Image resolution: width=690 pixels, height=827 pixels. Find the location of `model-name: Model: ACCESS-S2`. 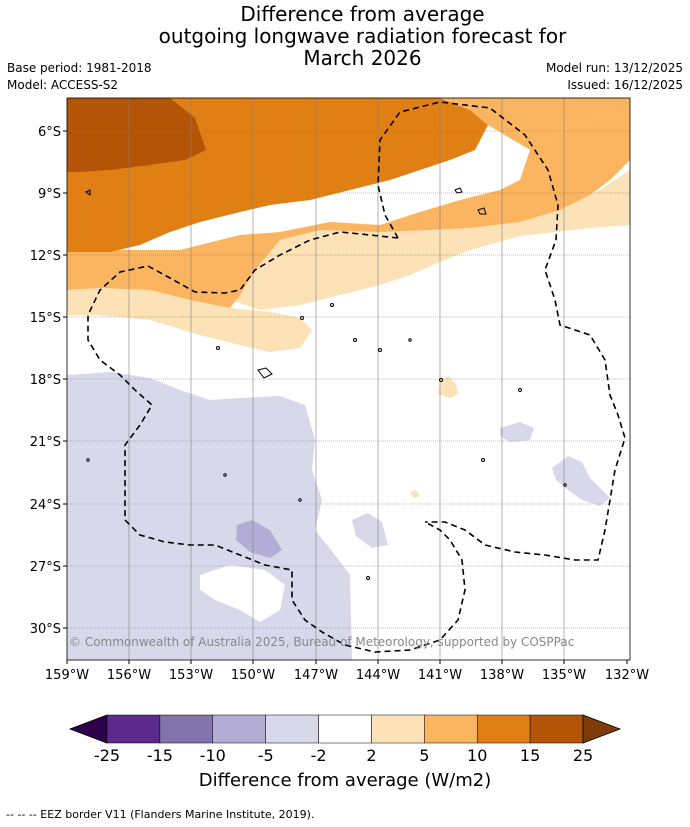

model-name: Model: ACCESS-S2 is located at coordinates (63, 85).